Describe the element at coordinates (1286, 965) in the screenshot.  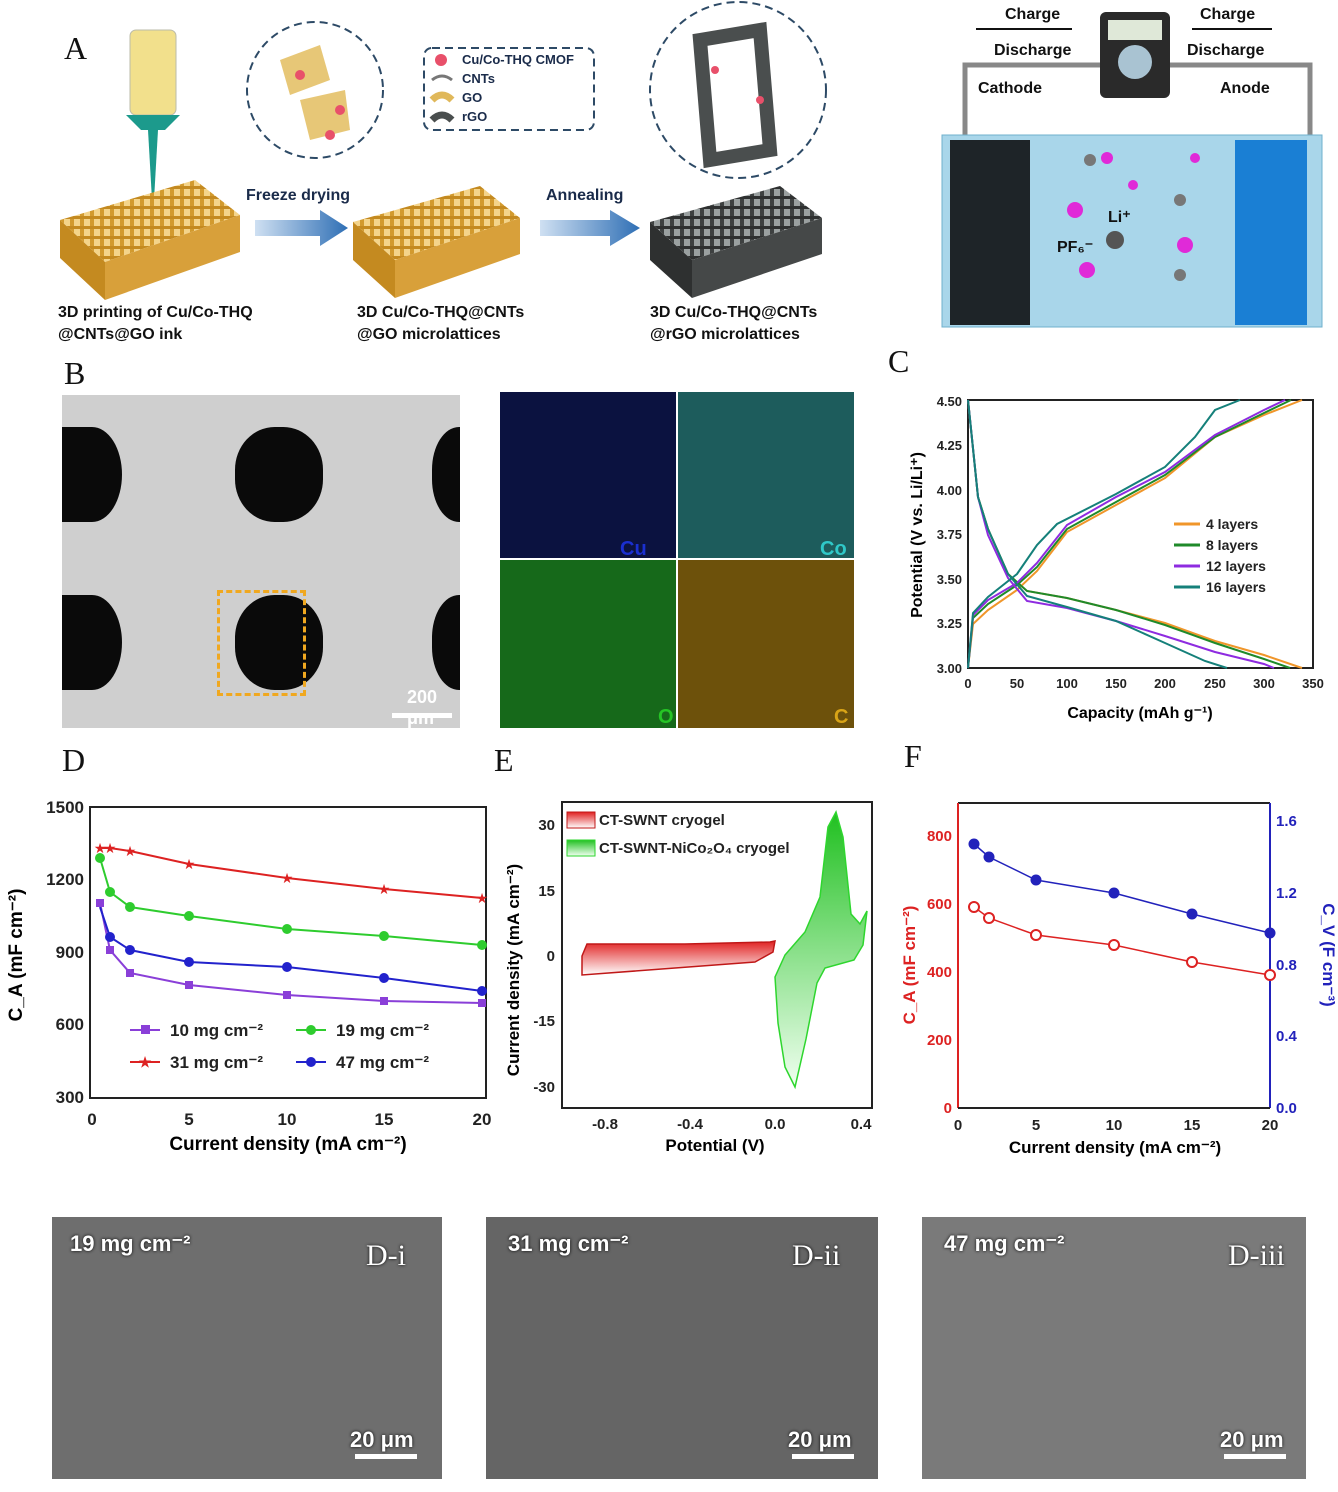
I see `svg-text: 0.8` at that location.